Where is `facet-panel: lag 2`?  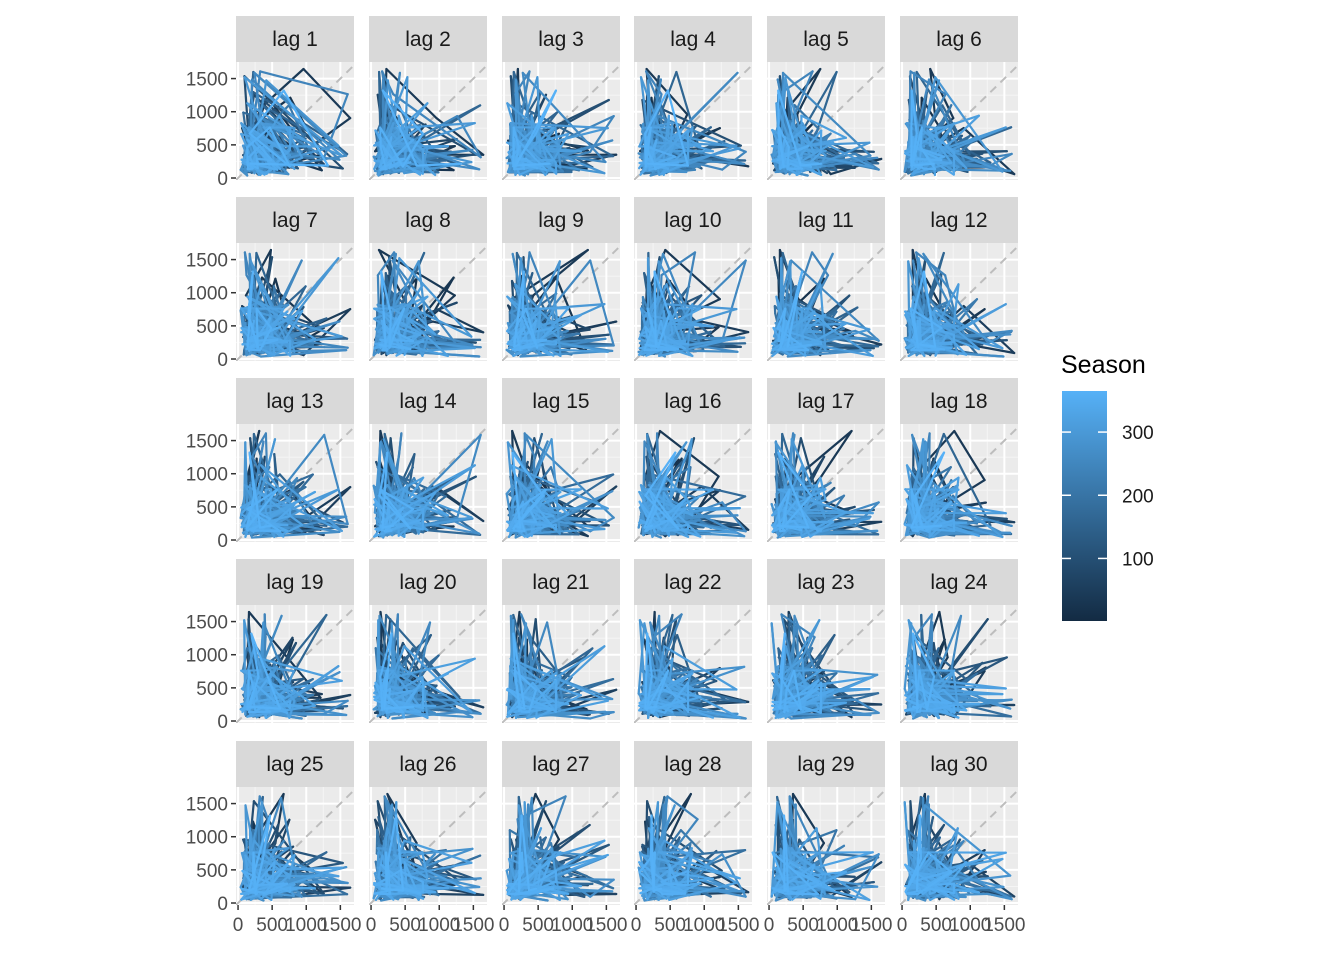
facet-panel: lag 2 is located at coordinates (428, 98).